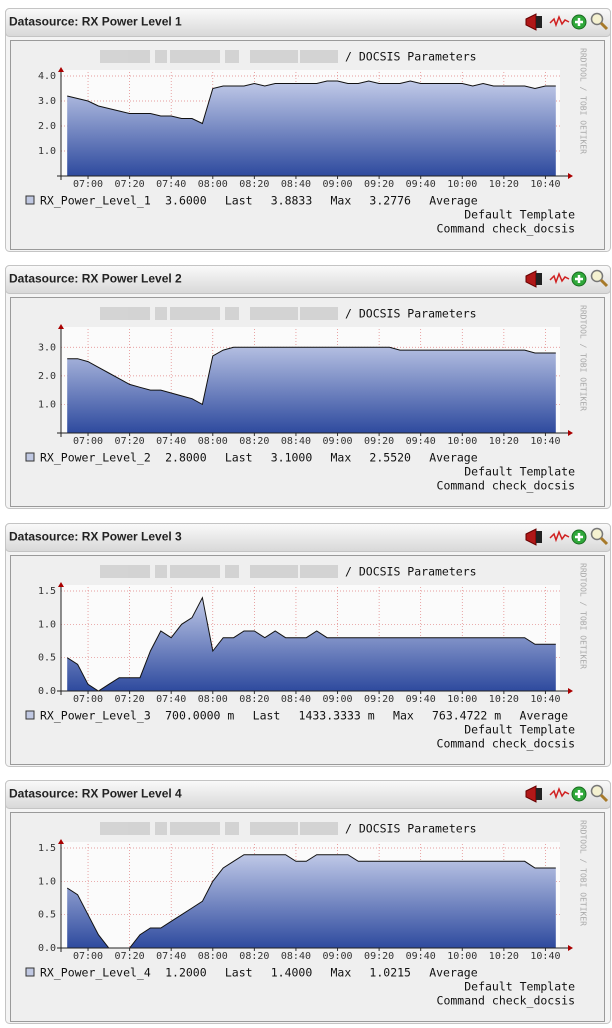 The height and width of the screenshot is (1028, 612). Describe the element at coordinates (186, 458) in the screenshot. I see `legend-value: 2.8000` at that location.